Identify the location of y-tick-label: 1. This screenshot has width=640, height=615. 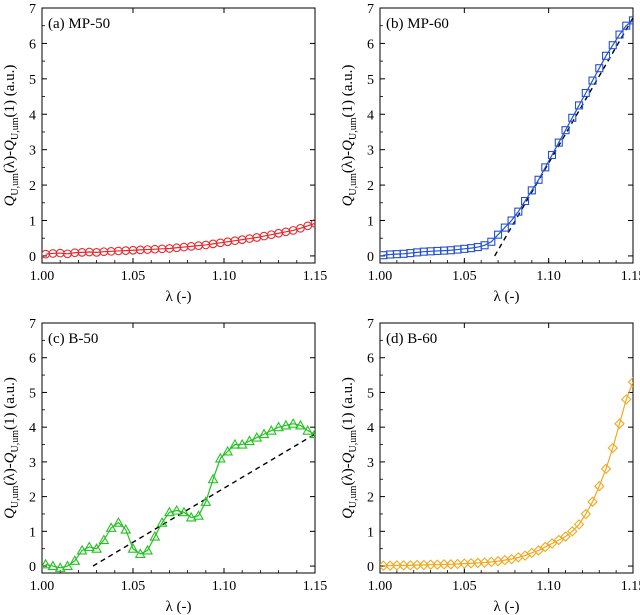
(370, 222).